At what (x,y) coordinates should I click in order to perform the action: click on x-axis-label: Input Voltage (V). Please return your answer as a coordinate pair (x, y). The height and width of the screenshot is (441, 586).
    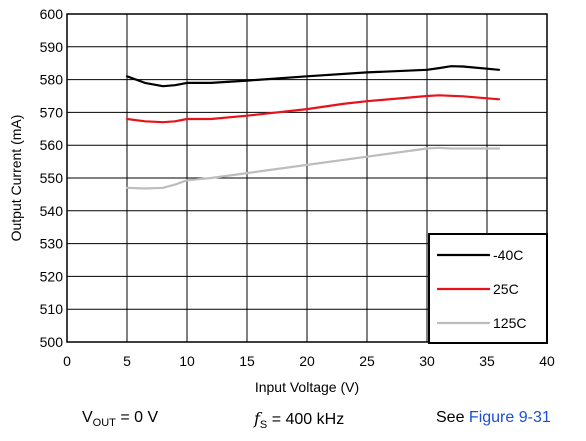
    Looking at the image, I should click on (307, 387).